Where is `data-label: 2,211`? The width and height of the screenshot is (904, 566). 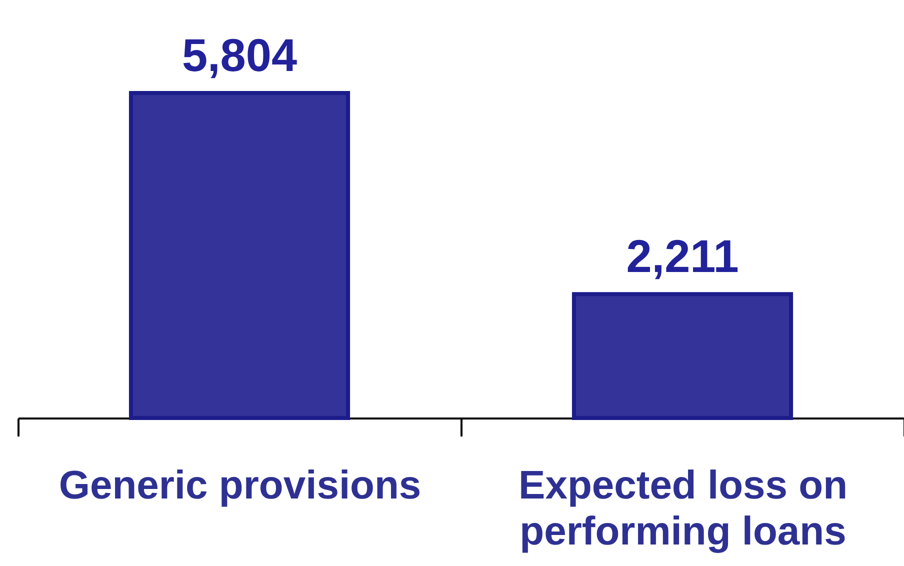 data-label: 2,211 is located at coordinates (682, 256).